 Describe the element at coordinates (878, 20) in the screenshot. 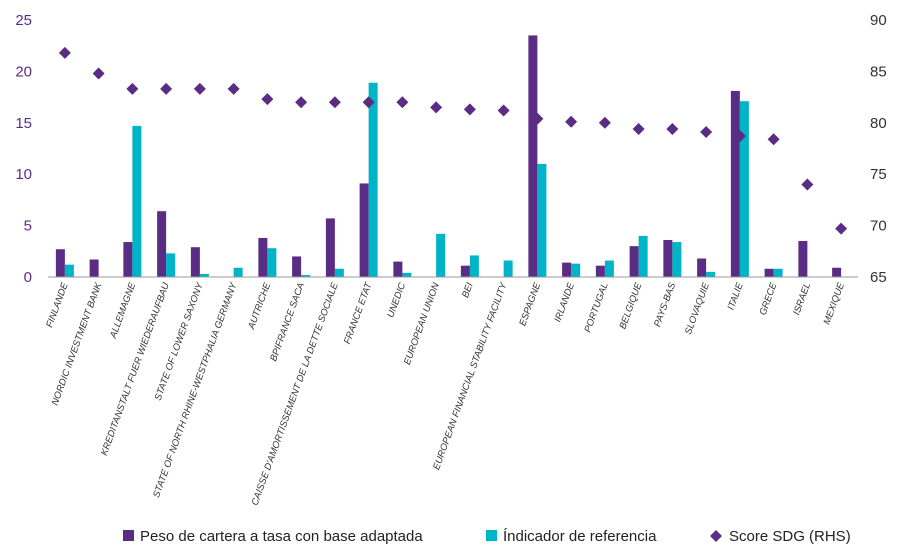

I see `right-tick-label: 90` at that location.